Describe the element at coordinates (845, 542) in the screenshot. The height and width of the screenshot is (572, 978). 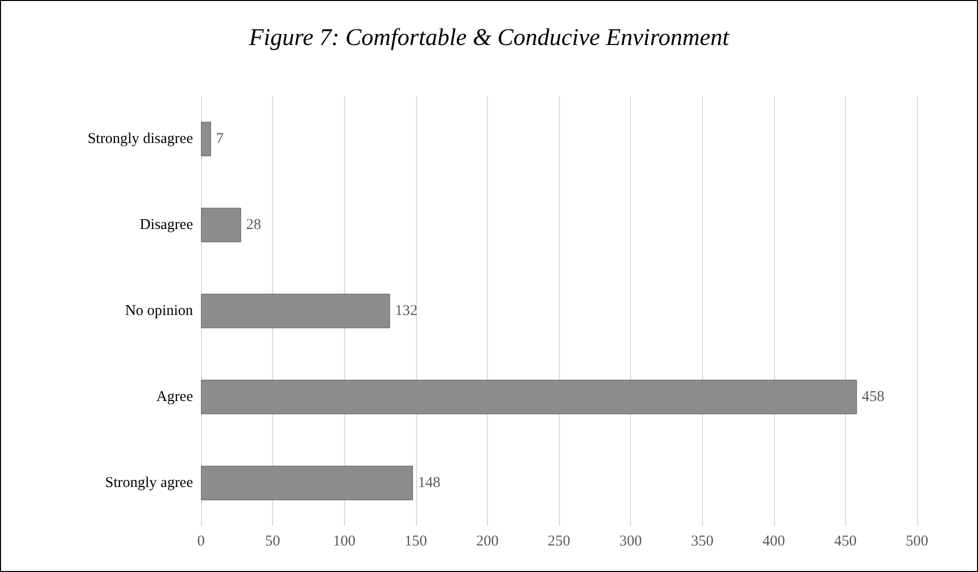
I see `x-tick-label: 450` at that location.